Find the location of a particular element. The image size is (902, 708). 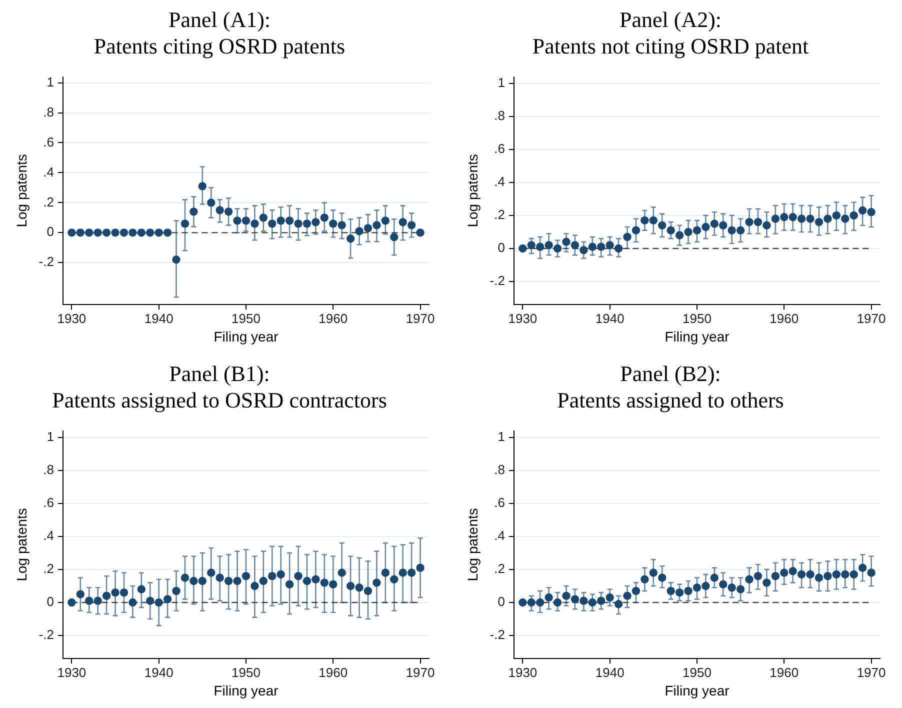

y-tick-label: .2 is located at coordinates (499, 214).